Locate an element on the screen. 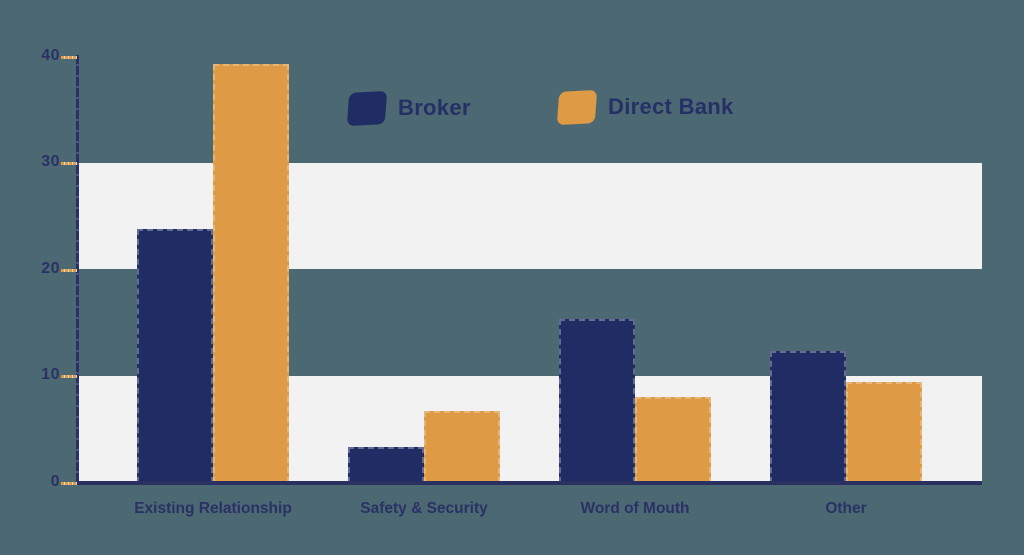 Image resolution: width=1024 pixels, height=555 pixels. x-category-label: Safety & Security is located at coordinates (424, 508).